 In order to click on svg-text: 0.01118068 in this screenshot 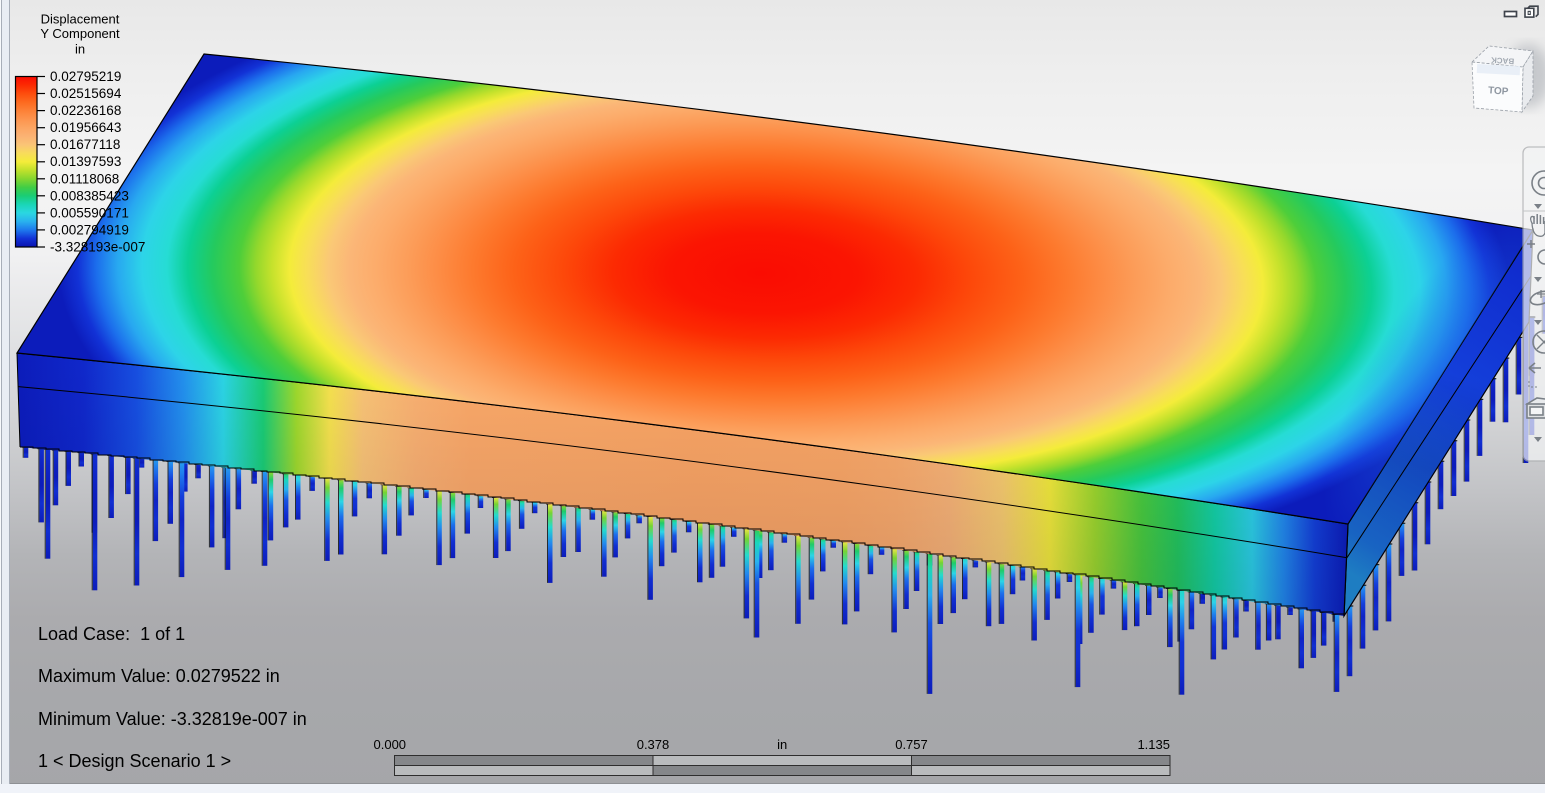, I will do `click(84, 178)`.